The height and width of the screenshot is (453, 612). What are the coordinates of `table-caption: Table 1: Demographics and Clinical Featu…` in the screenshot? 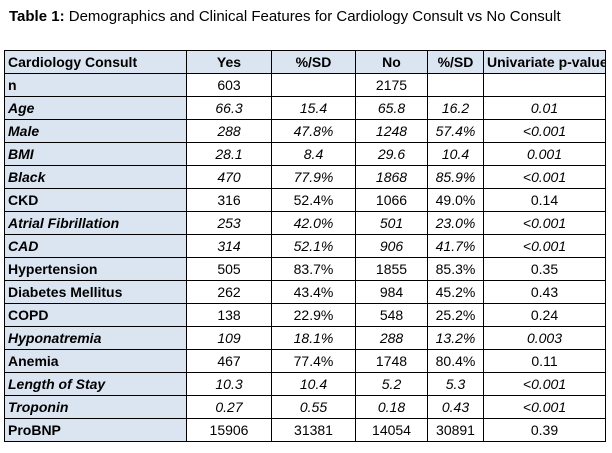 It's located at (285, 16).